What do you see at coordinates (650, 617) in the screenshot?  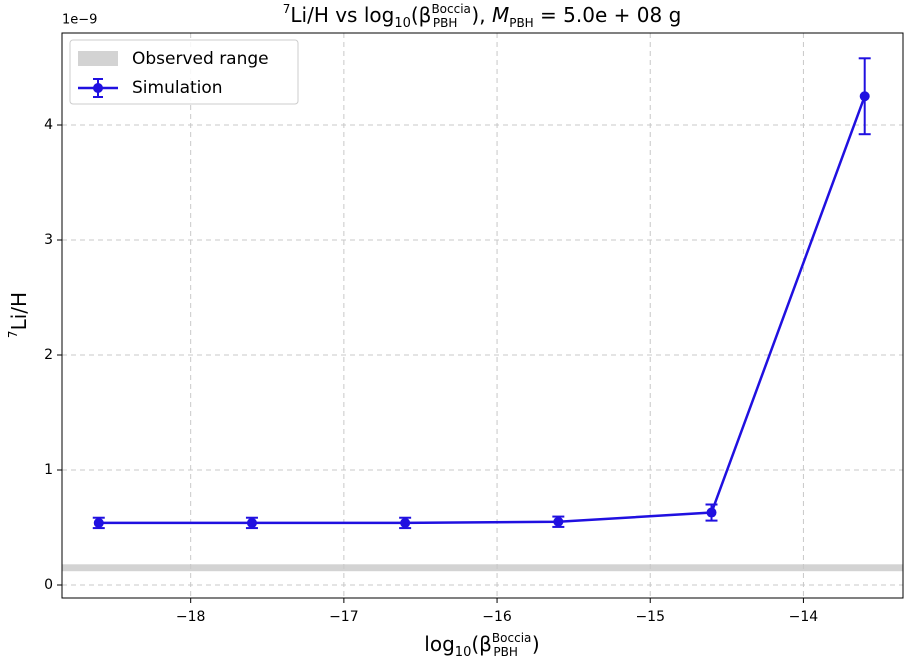 I see `x-tick-label: −15` at bounding box center [650, 617].